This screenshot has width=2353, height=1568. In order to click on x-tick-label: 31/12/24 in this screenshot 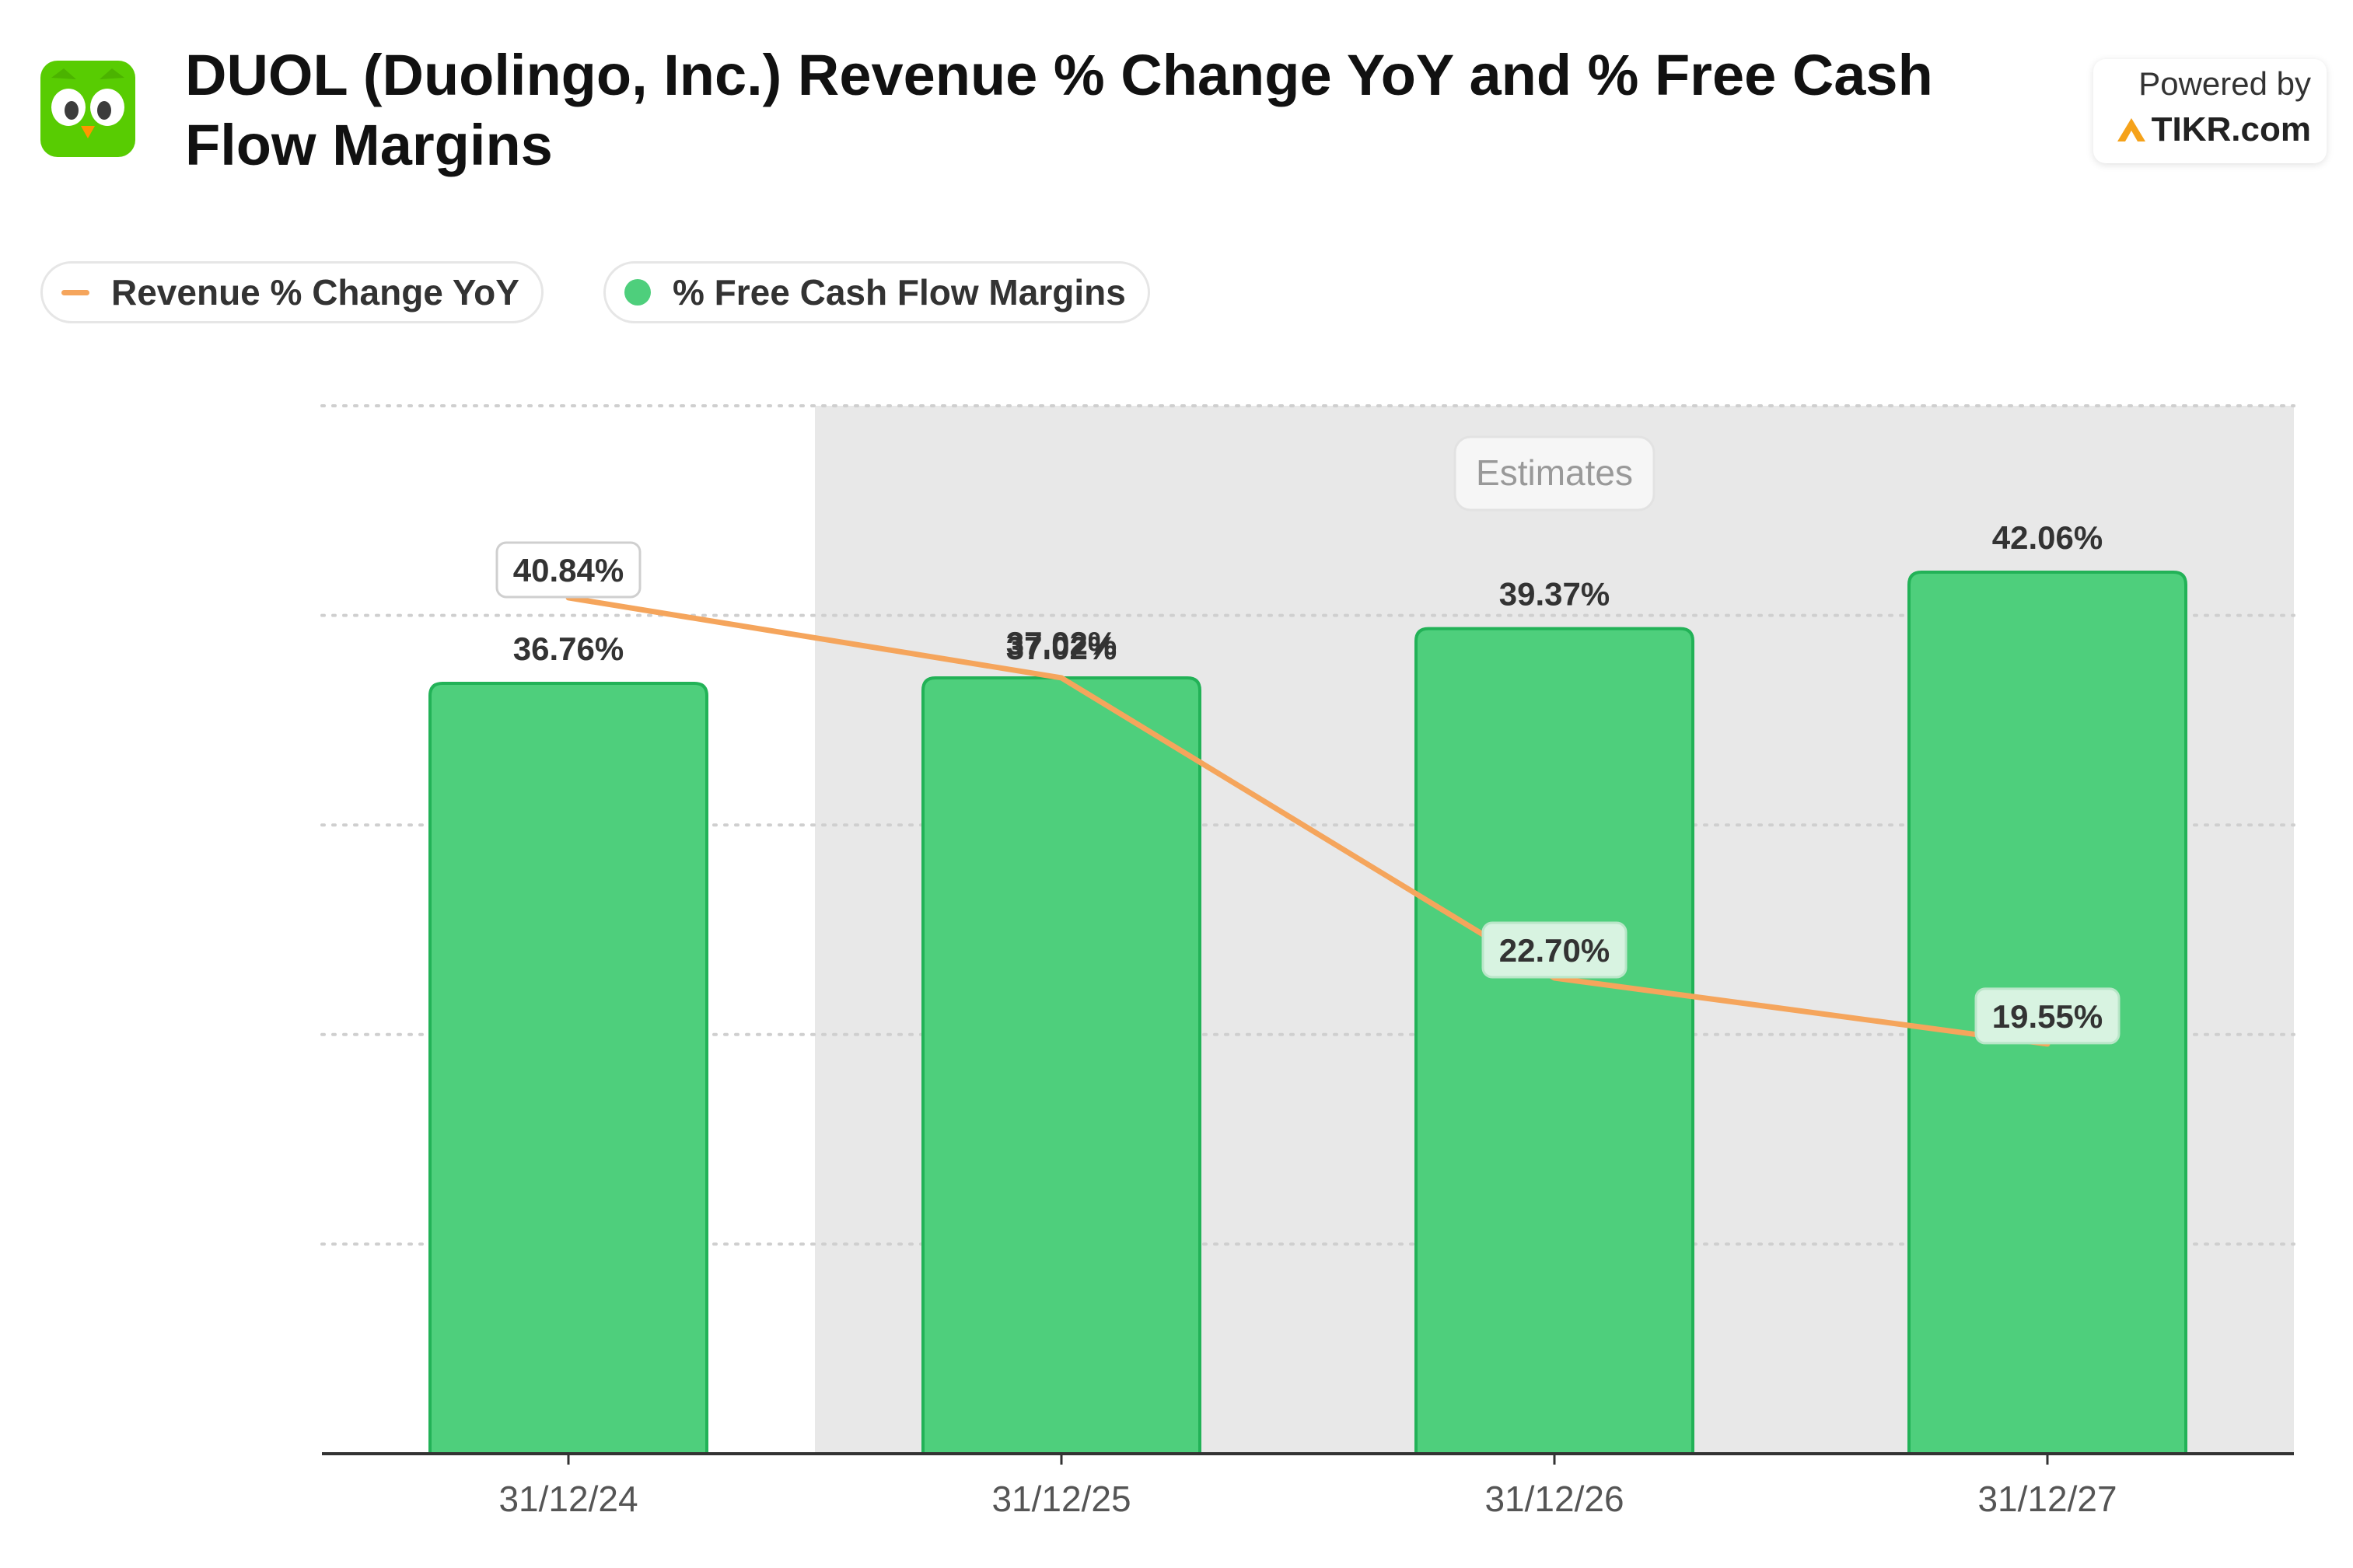, I will do `click(568, 1499)`.